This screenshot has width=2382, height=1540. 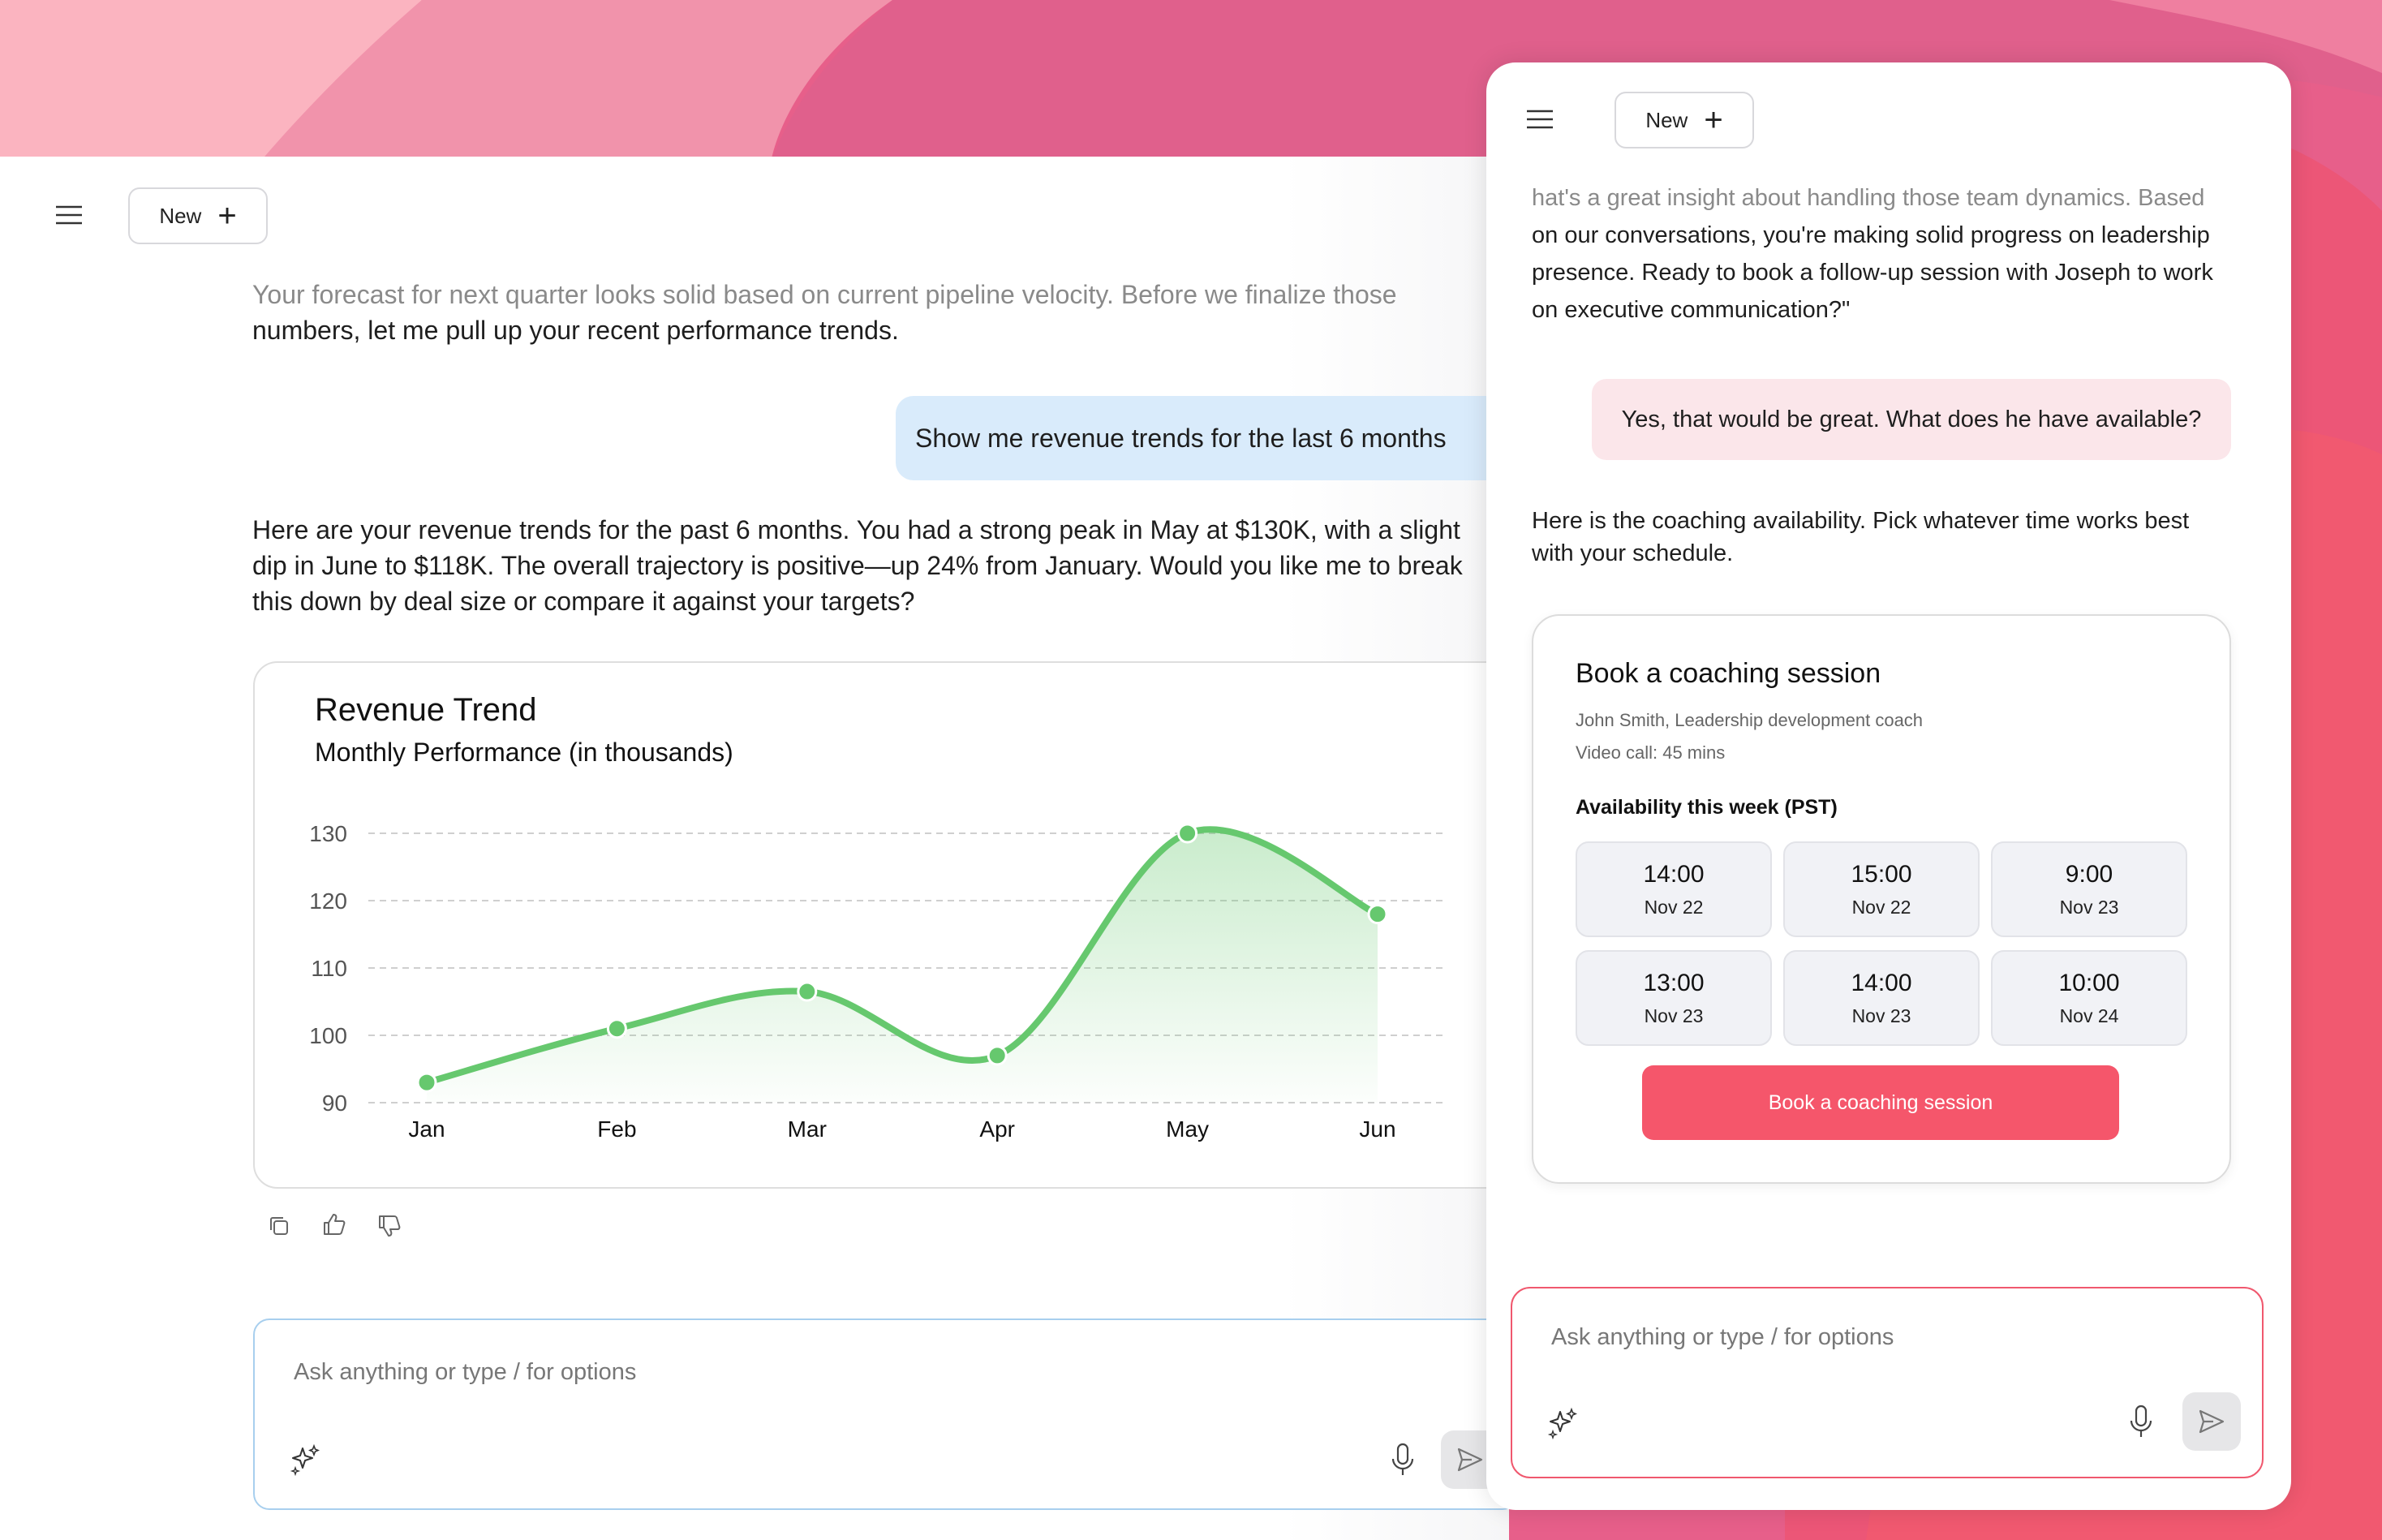 What do you see at coordinates (807, 1129) in the screenshot?
I see `x-tick-label: Mar` at bounding box center [807, 1129].